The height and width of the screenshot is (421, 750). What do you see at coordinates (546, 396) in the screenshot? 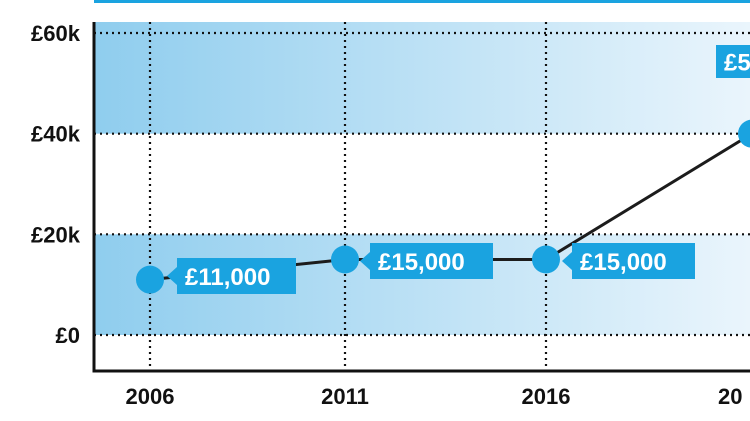
I see `x-tick-label: 2016` at bounding box center [546, 396].